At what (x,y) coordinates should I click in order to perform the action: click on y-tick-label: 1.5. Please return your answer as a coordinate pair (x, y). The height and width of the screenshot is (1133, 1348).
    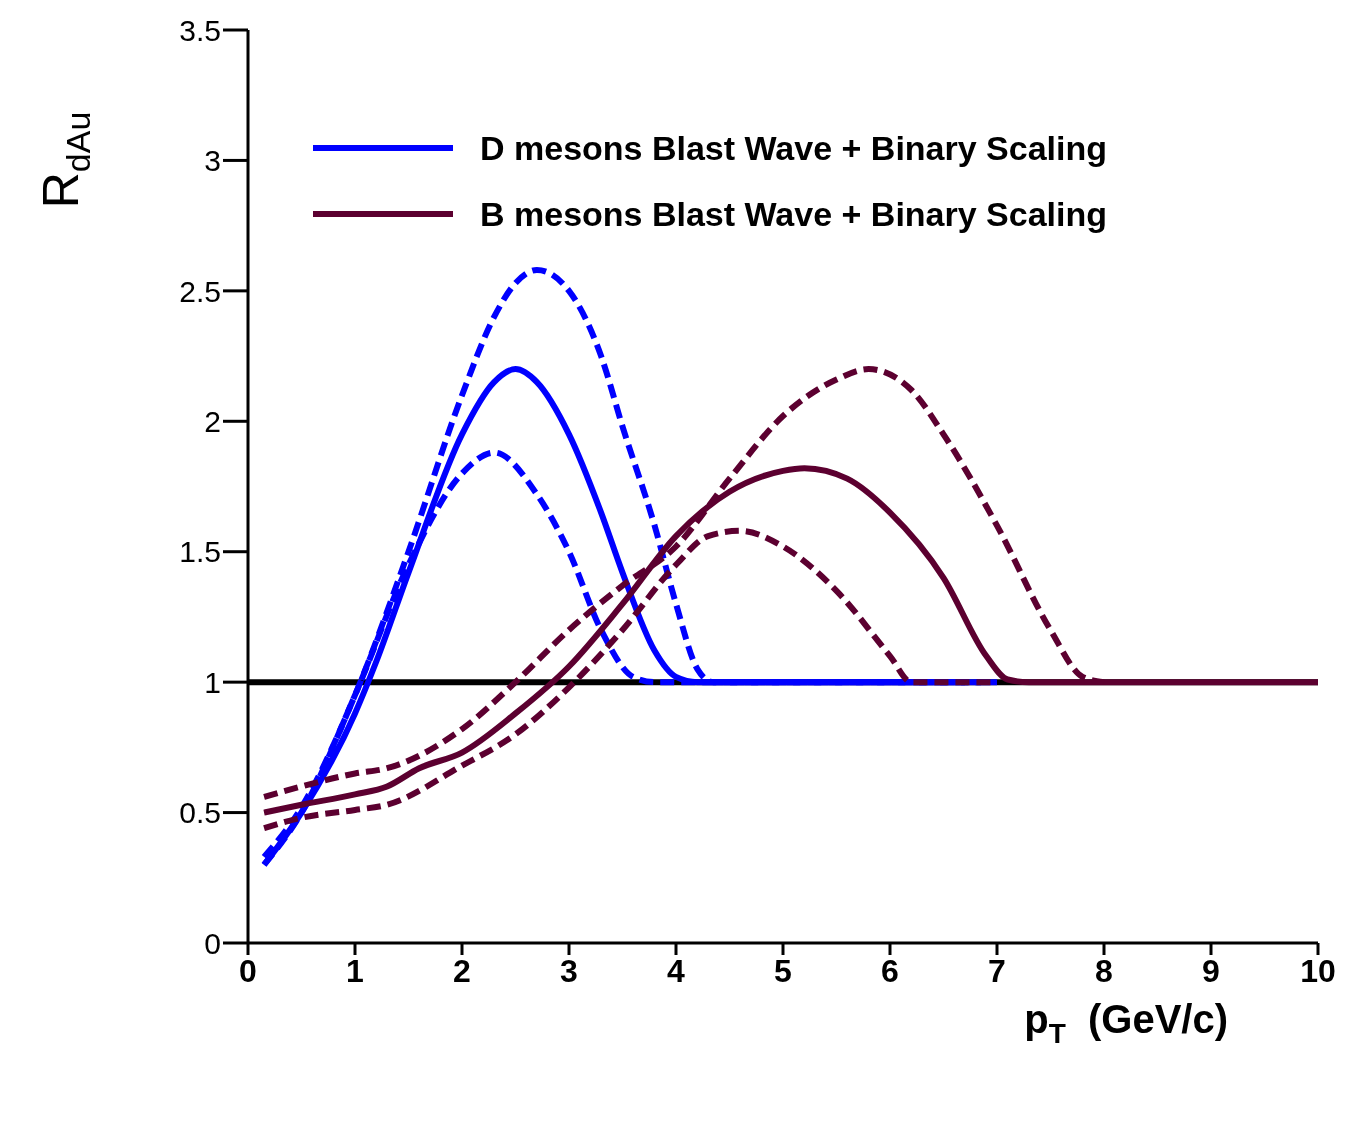
    Looking at the image, I should click on (200, 552).